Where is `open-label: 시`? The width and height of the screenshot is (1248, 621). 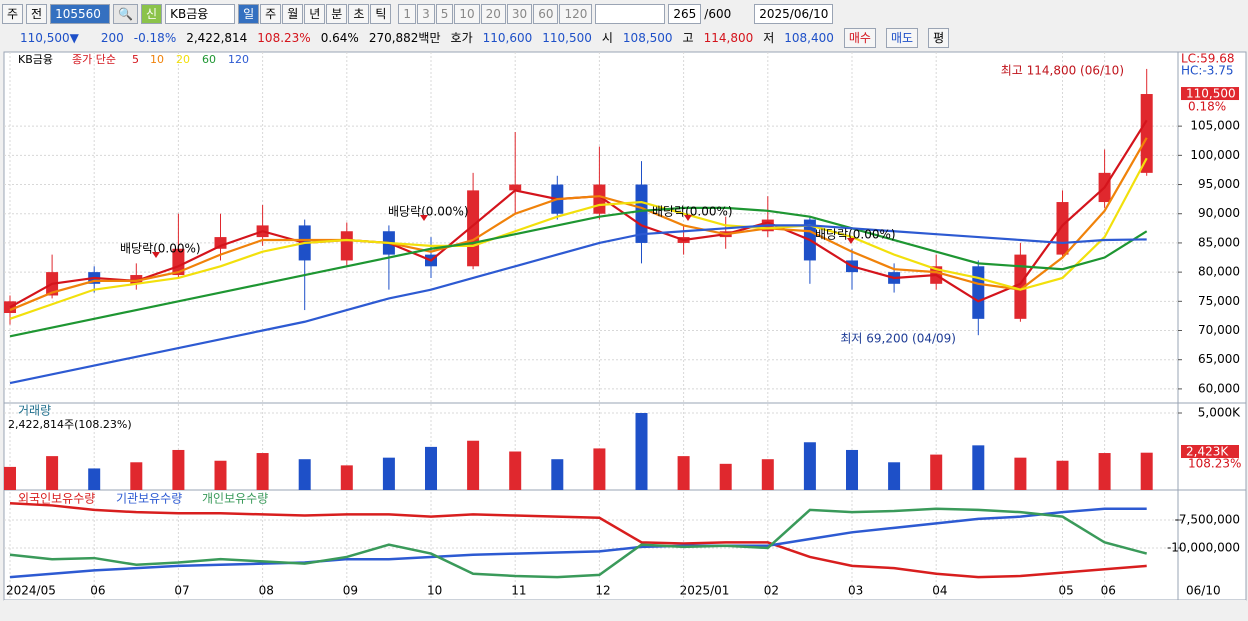 open-label: 시 is located at coordinates (607, 38).